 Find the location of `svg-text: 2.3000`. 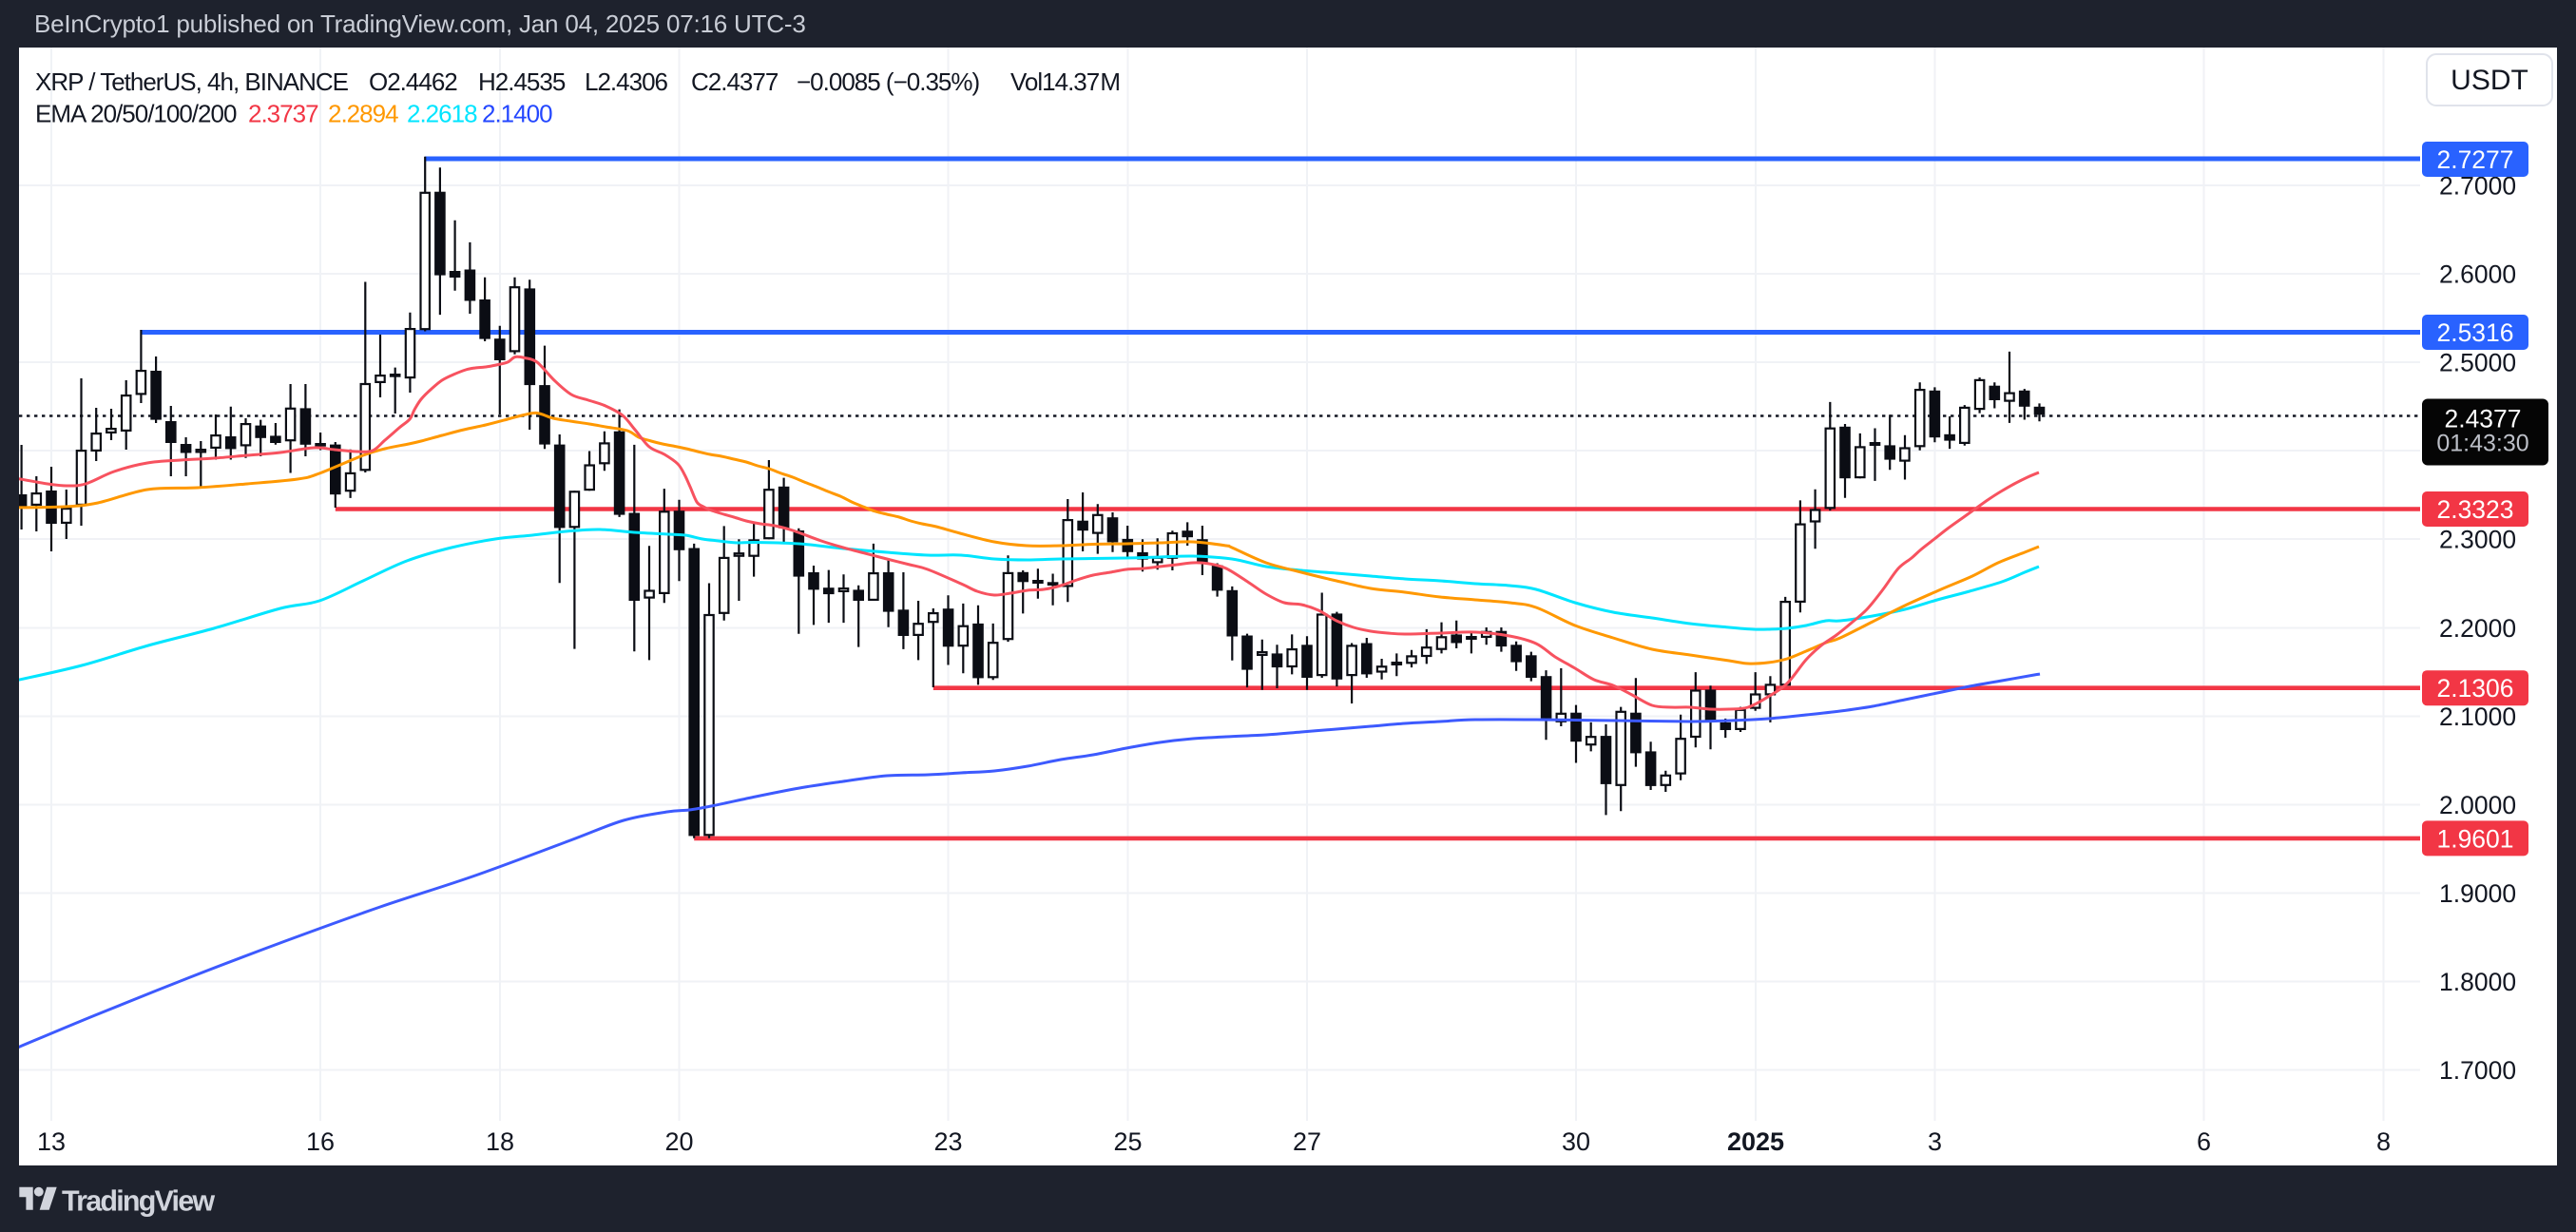

svg-text: 2.3000 is located at coordinates (2478, 540).